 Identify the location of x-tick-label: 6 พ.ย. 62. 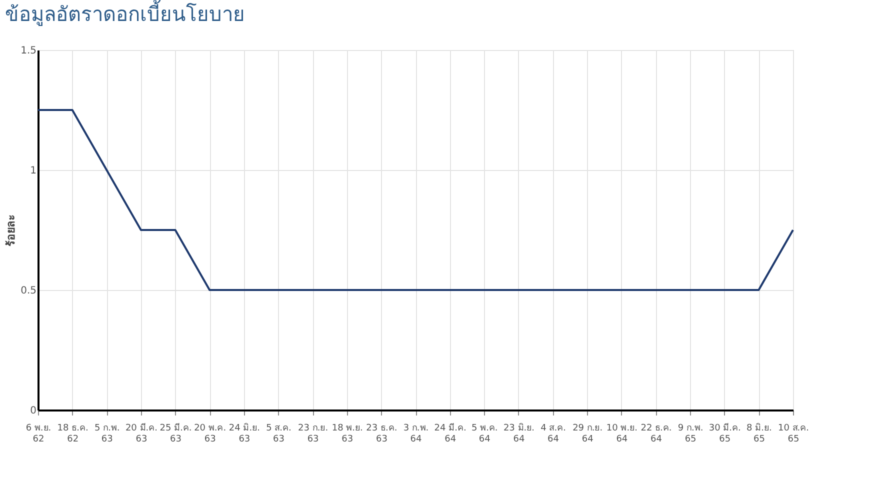
(39, 434).